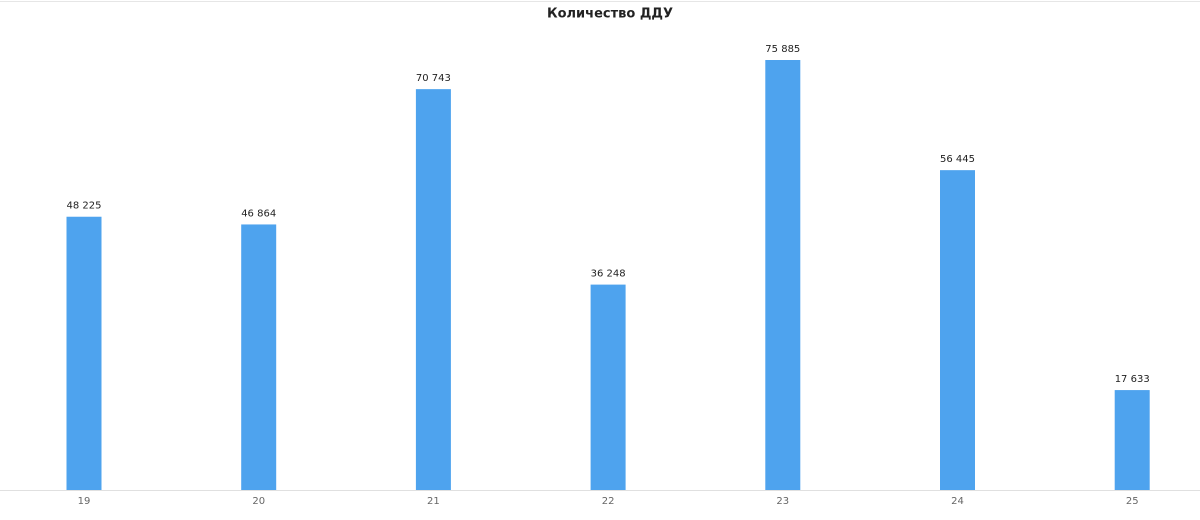  Describe the element at coordinates (608, 501) in the screenshot. I see `x-tick-label: 22` at that location.